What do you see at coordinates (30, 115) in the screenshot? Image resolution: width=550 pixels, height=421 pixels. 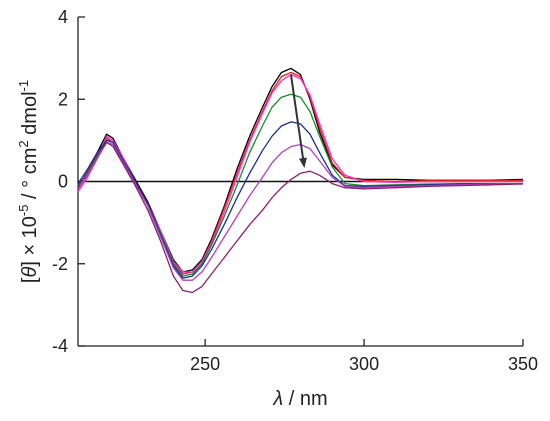 I see `y-title-part4: dmol` at bounding box center [30, 115].